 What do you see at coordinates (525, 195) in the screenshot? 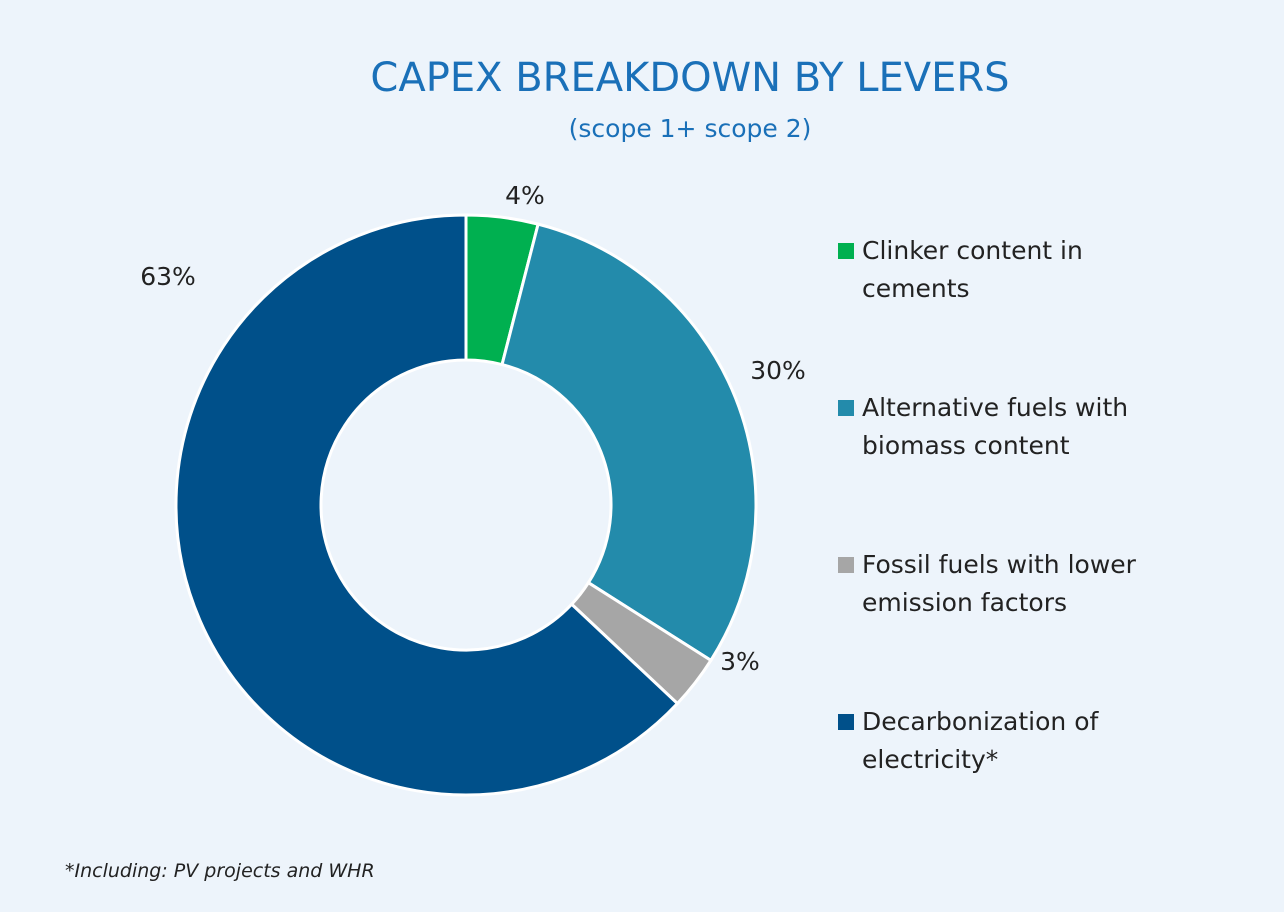
I see `data-label: 4%` at bounding box center [525, 195].